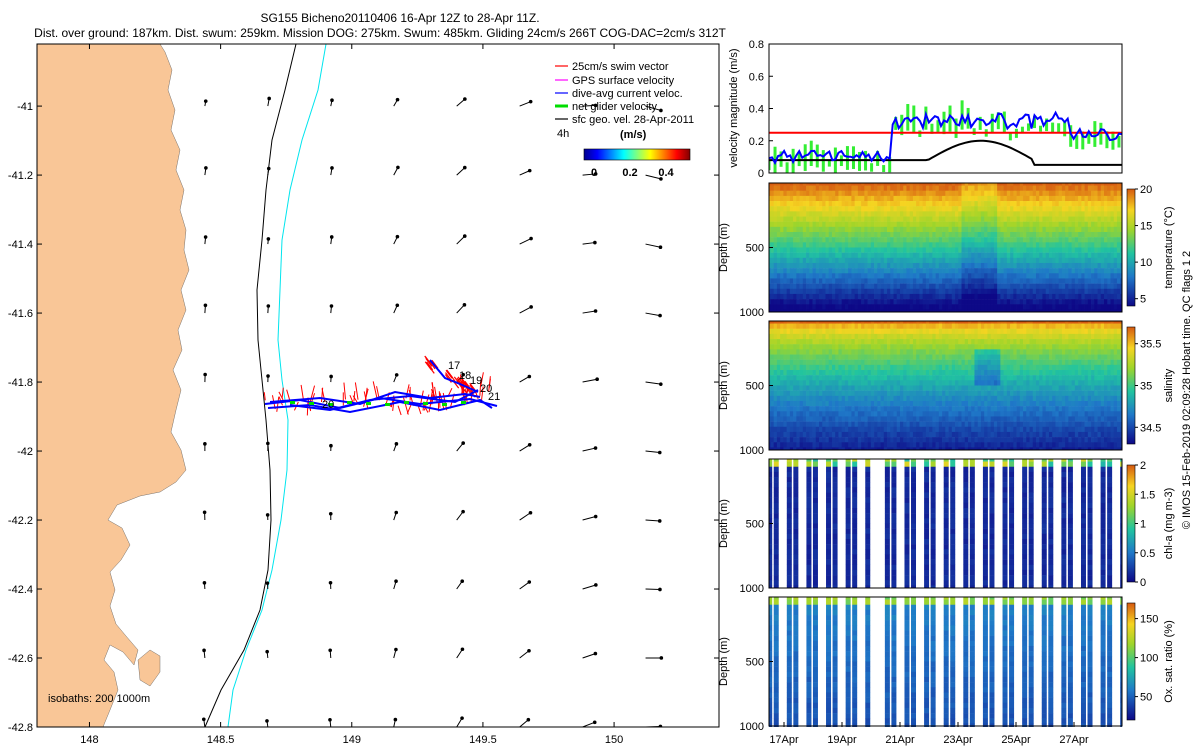 The width and height of the screenshot is (1200, 750). What do you see at coordinates (25, 107) in the screenshot?
I see `map-ytick-label: -41` at bounding box center [25, 107].